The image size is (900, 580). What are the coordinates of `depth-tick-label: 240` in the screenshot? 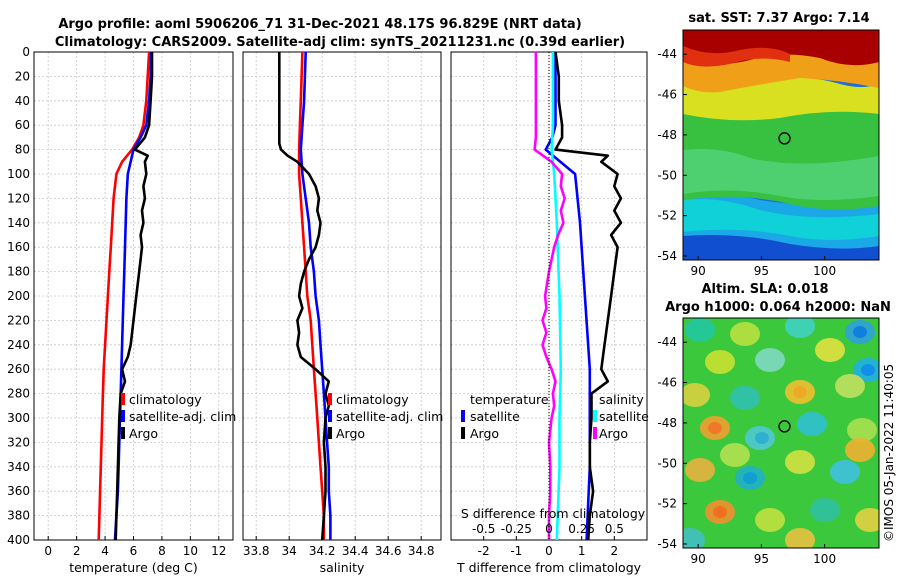 It's located at (18, 345).